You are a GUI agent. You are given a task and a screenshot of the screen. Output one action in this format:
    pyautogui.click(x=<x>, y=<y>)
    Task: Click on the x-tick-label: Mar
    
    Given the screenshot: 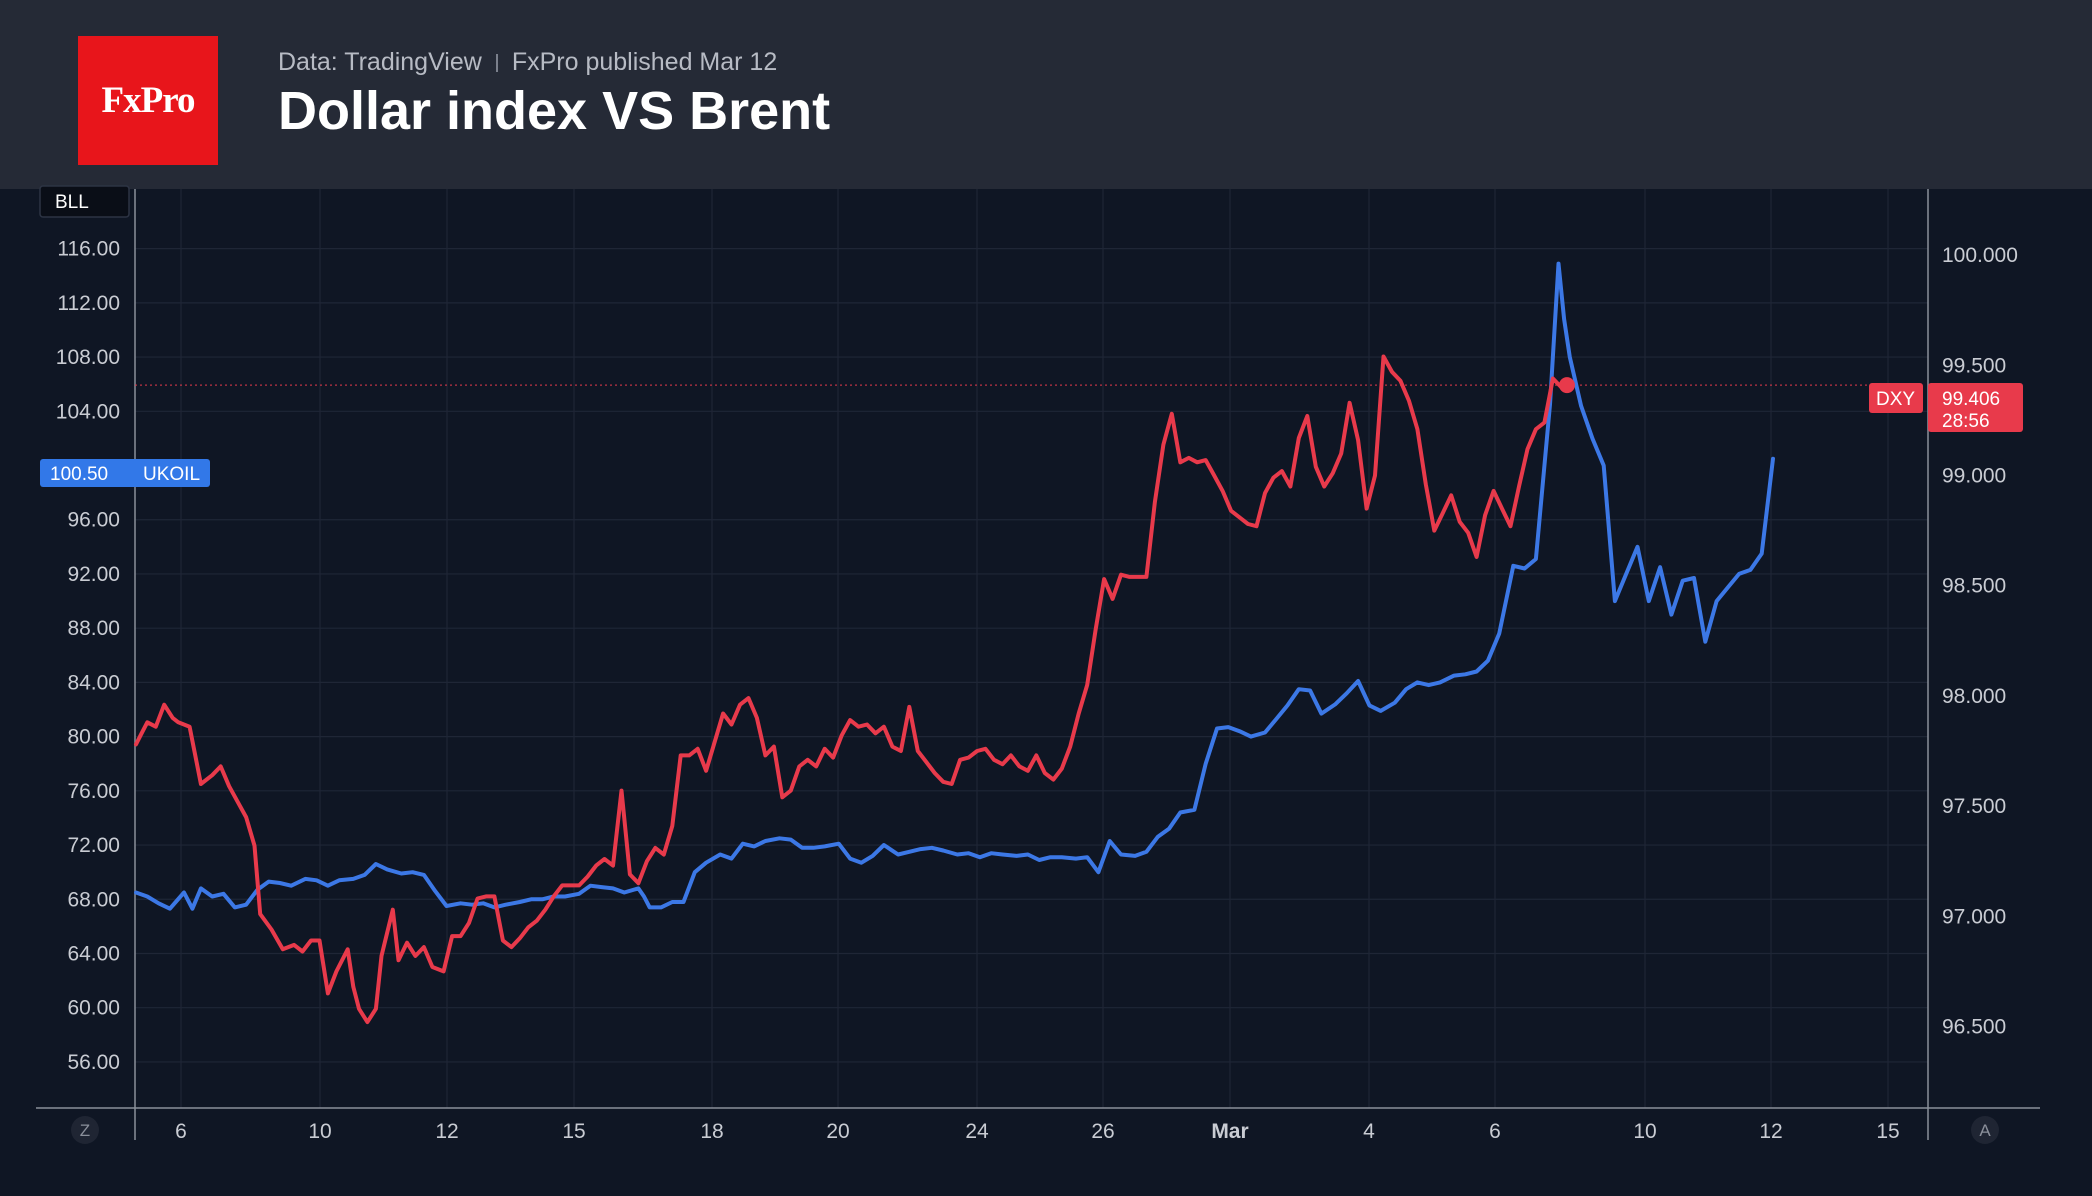 What is the action you would take?
    pyautogui.click(x=1229, y=1131)
    